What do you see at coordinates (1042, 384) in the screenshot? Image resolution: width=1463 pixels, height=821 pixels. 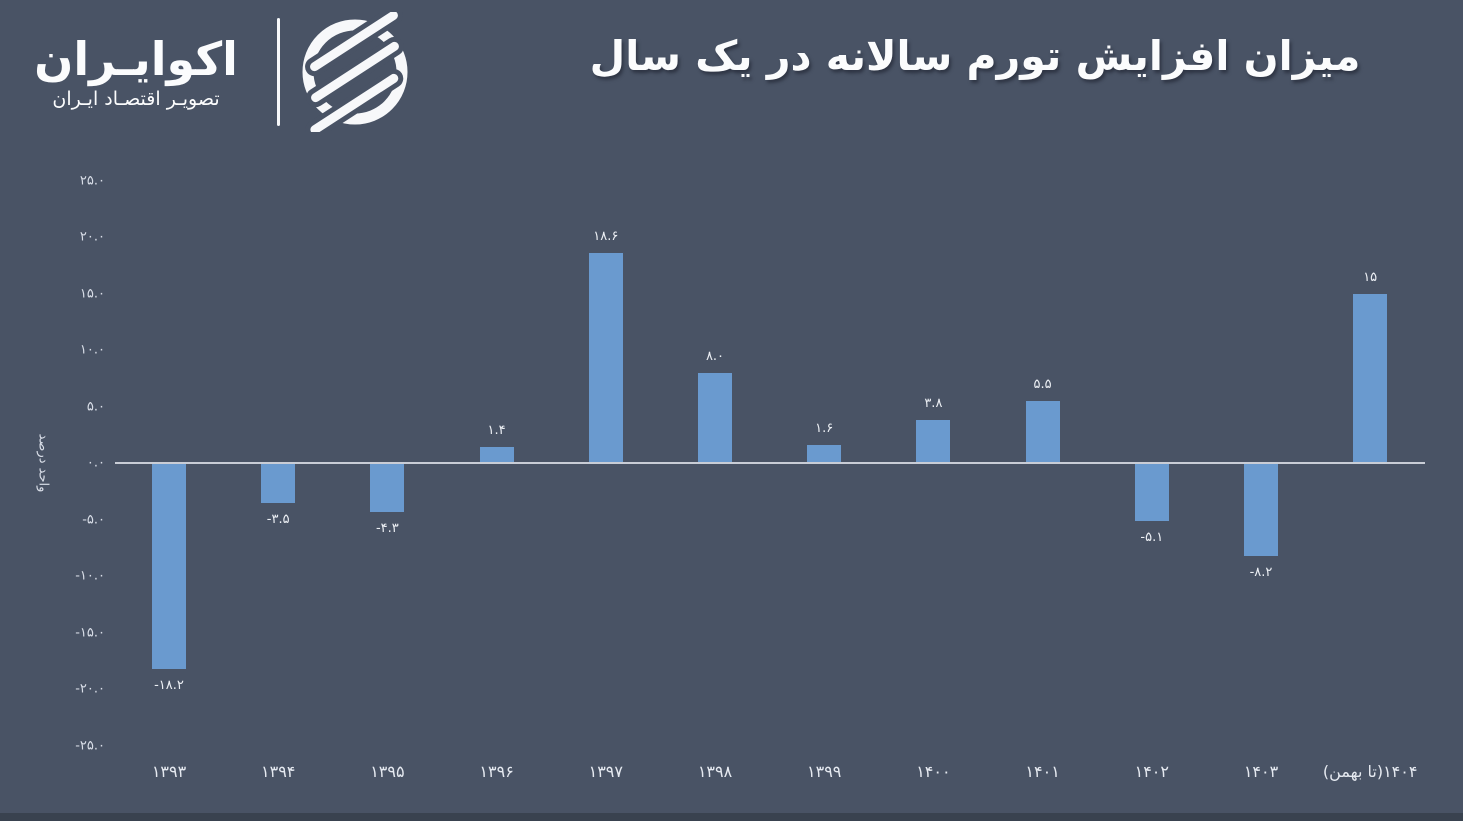 I see `bar-value-label: ۵.۵` at bounding box center [1042, 384].